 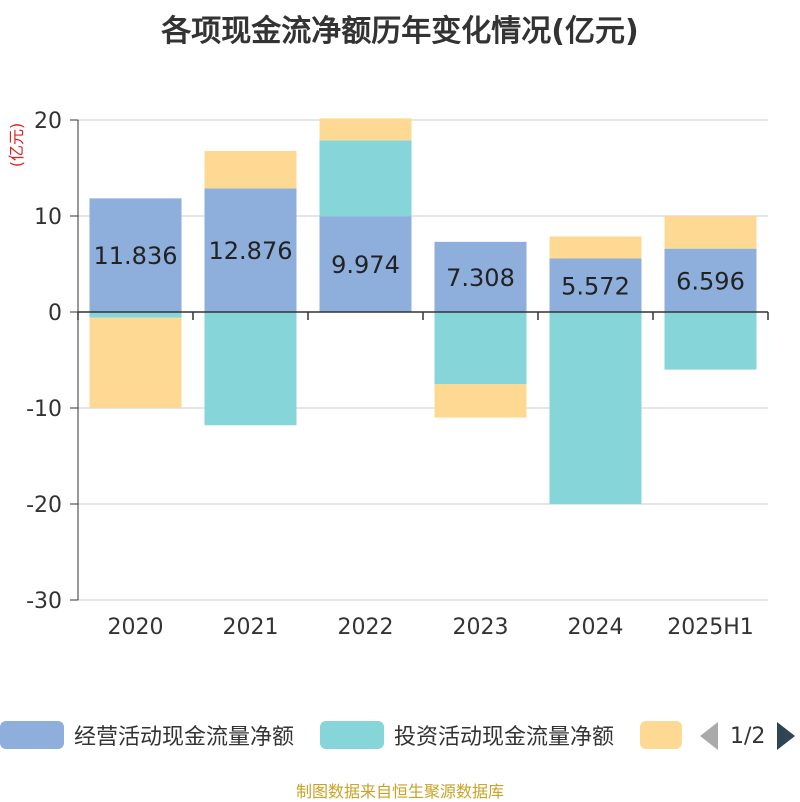 What do you see at coordinates (504, 737) in the screenshot?
I see `legend-label-investing: 投资活动现金流量净额` at bounding box center [504, 737].